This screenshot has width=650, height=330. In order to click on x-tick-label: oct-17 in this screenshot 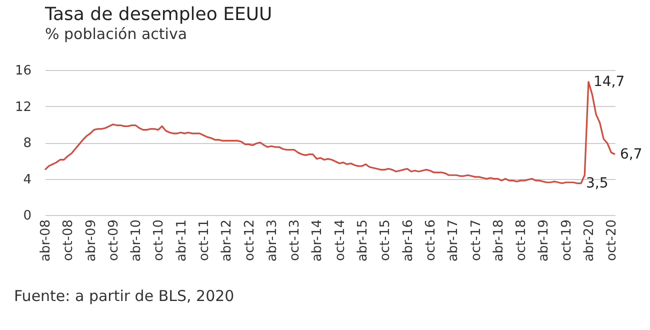, I will do `click(476, 240)`.